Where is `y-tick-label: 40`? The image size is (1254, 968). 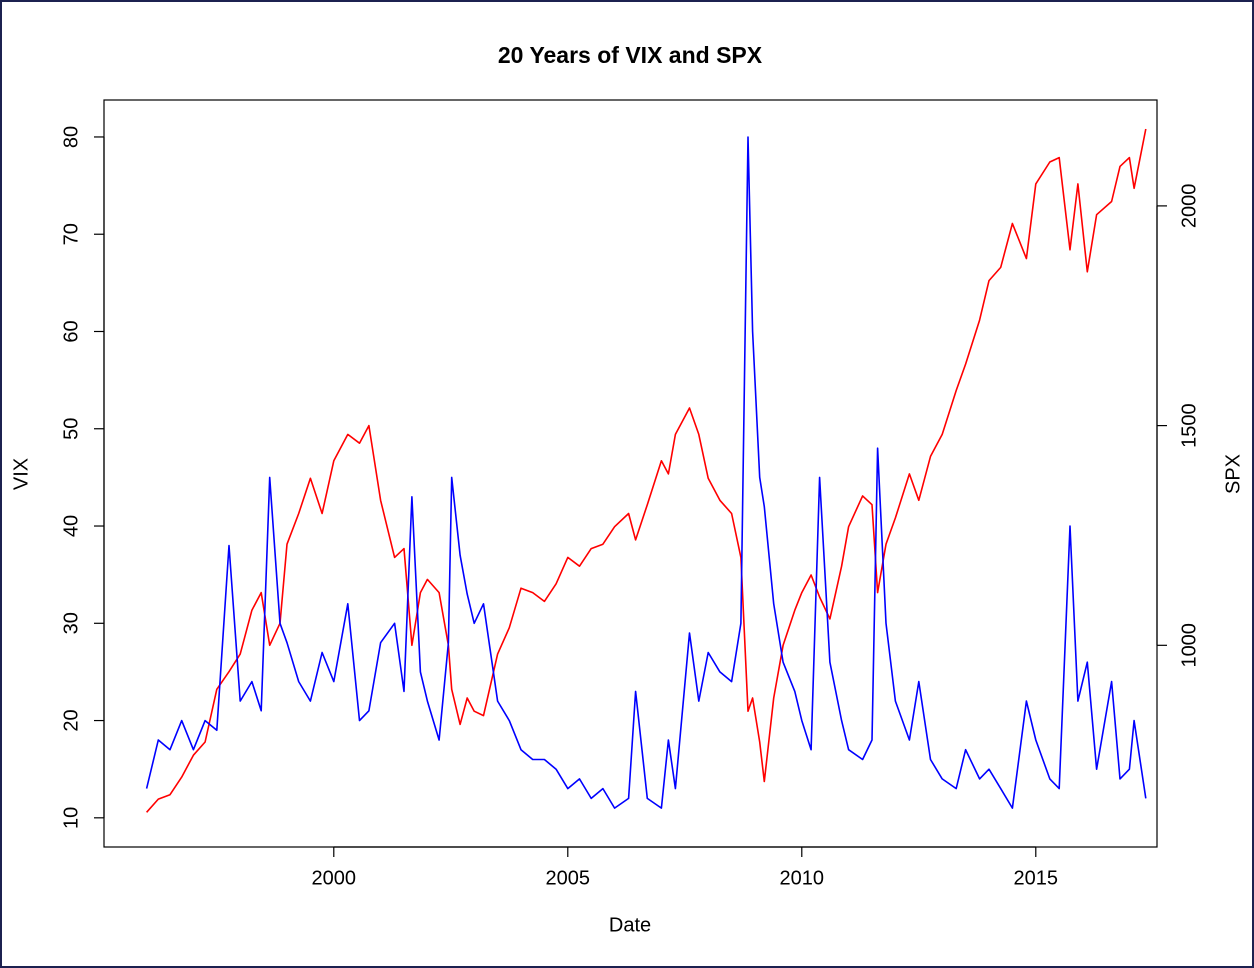
y-tick-label: 40 is located at coordinates (71, 526).